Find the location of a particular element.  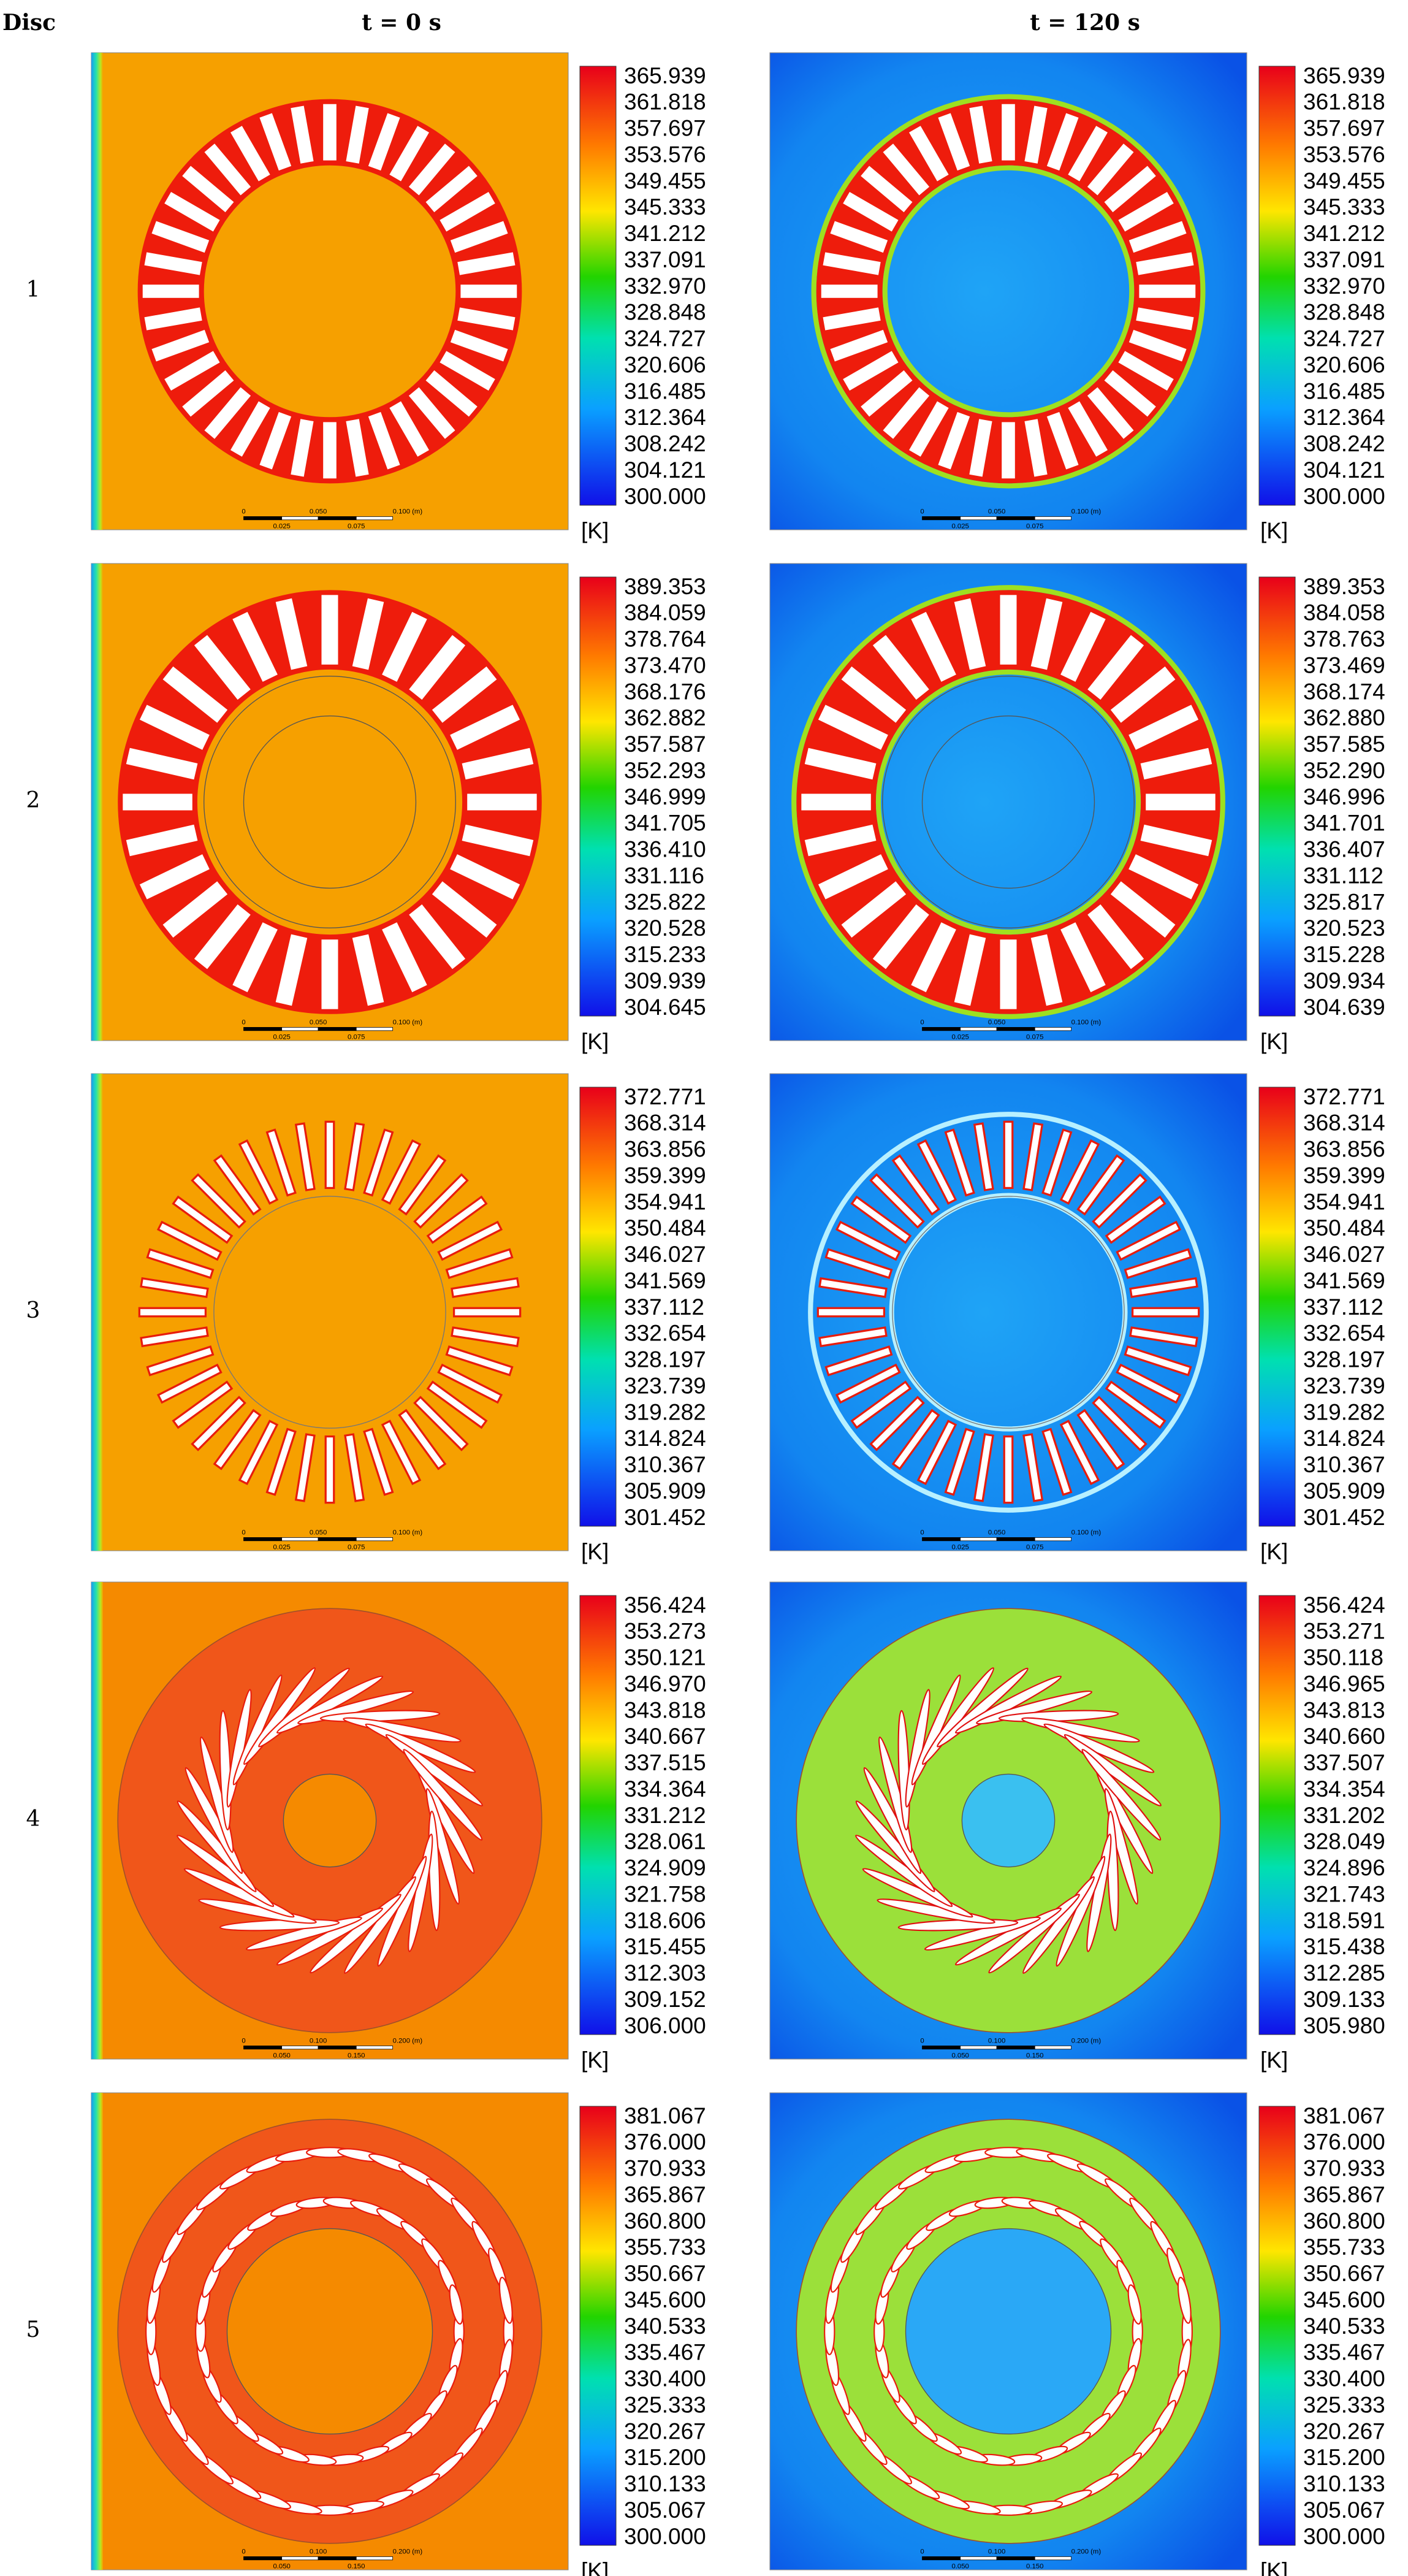

colorbar-label: 312.285 is located at coordinates (1344, 1973).